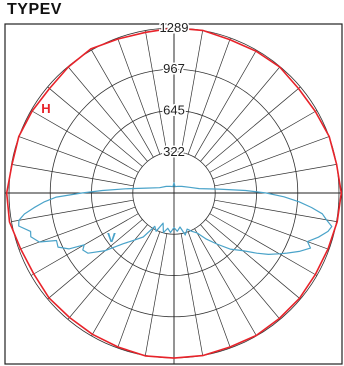  Describe the element at coordinates (174, 27) in the screenshot. I see `radial-tick-label: 1289` at that location.